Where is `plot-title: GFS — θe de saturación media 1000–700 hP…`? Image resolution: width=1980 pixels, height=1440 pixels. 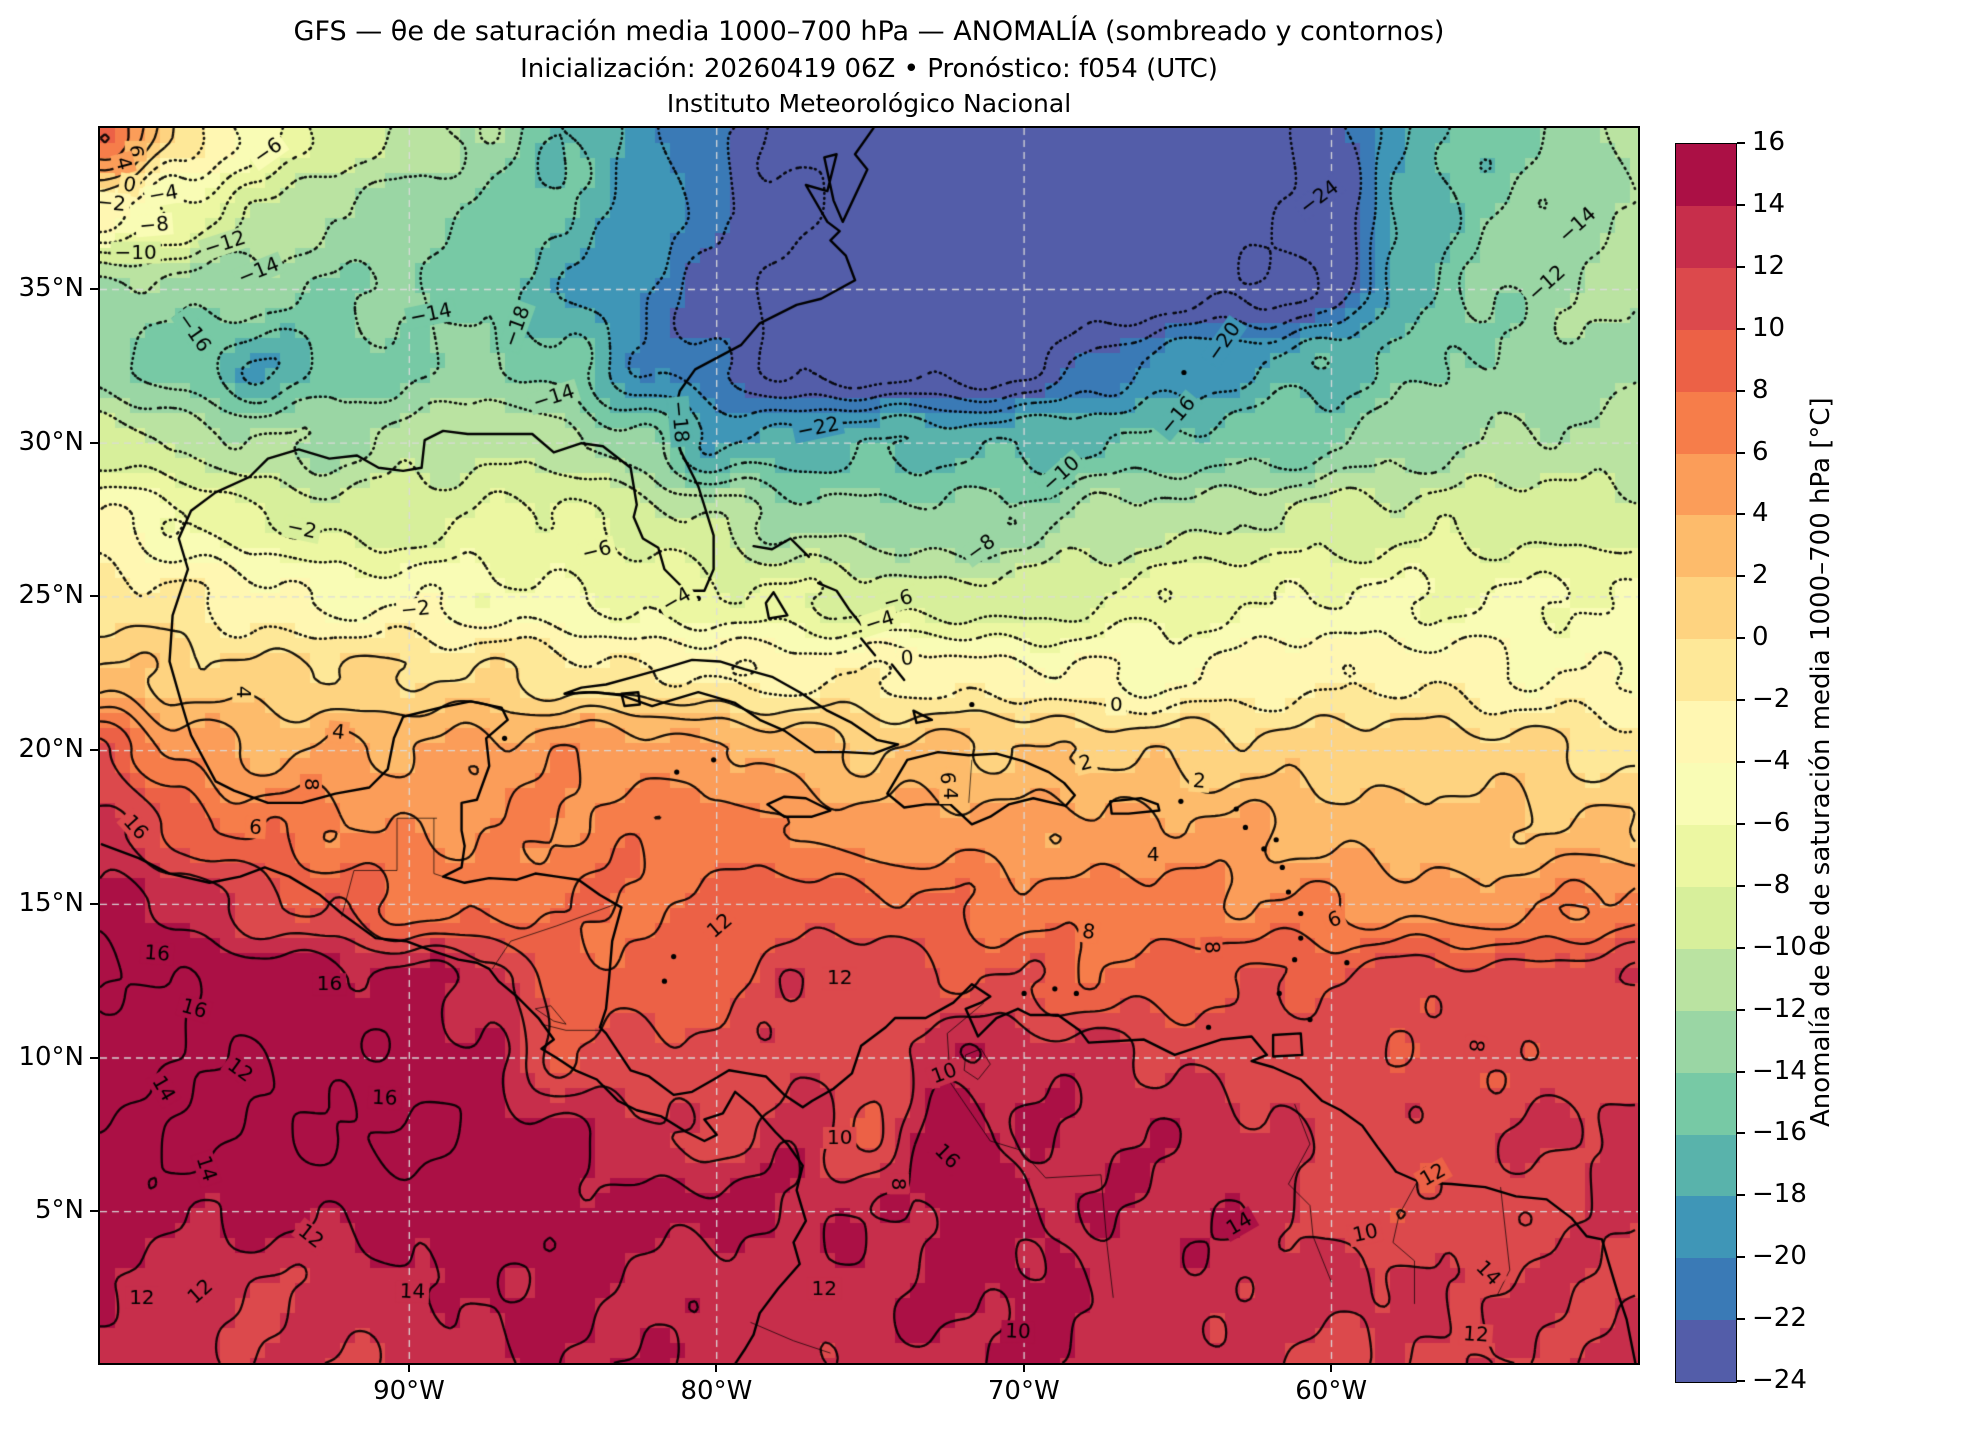
plot-title: GFS — θe de saturación media 1000–700 hP… is located at coordinates (869, 31).